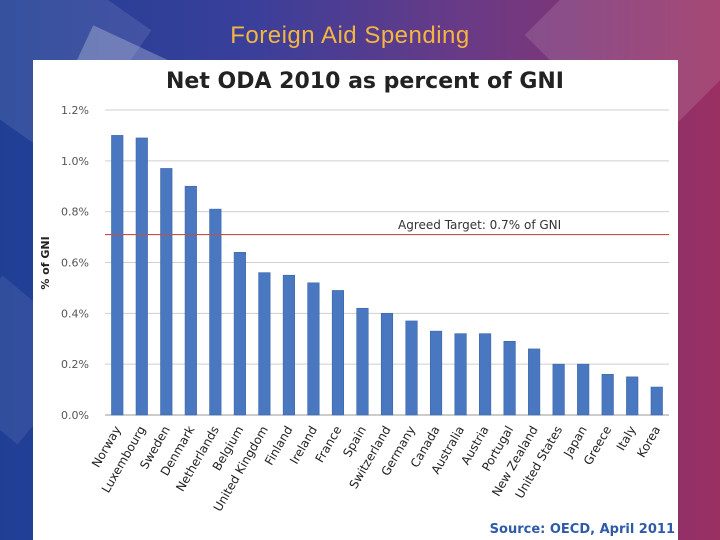 This screenshot has height=540, width=720. I want to click on bar-sweden, so click(166, 292).